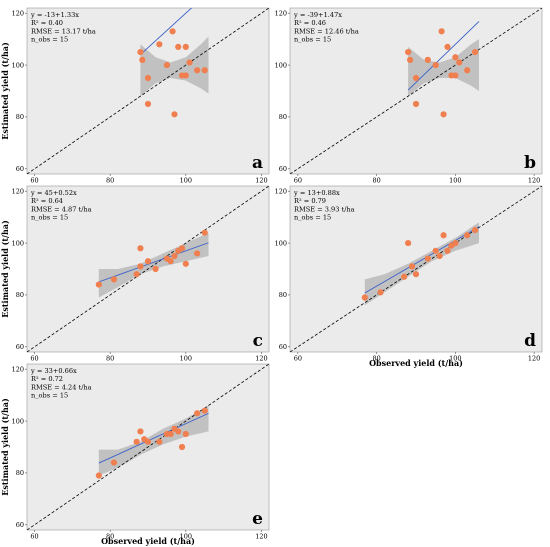 This screenshot has height=547, width=550. What do you see at coordinates (54, 15) in the screenshot?
I see `stat-line-1: y = -13+1.33x` at bounding box center [54, 15].